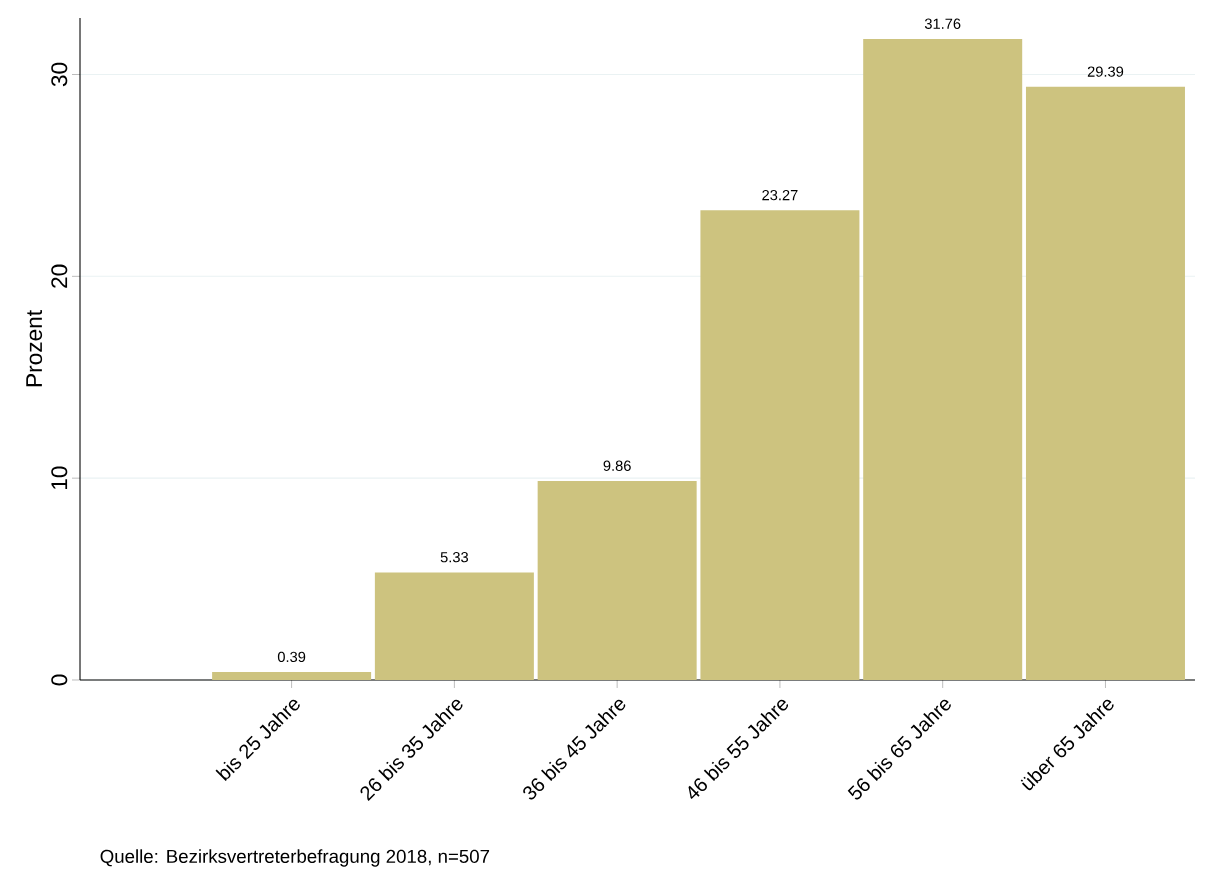  What do you see at coordinates (617, 465) in the screenshot?
I see `data-label: 9.86` at bounding box center [617, 465].